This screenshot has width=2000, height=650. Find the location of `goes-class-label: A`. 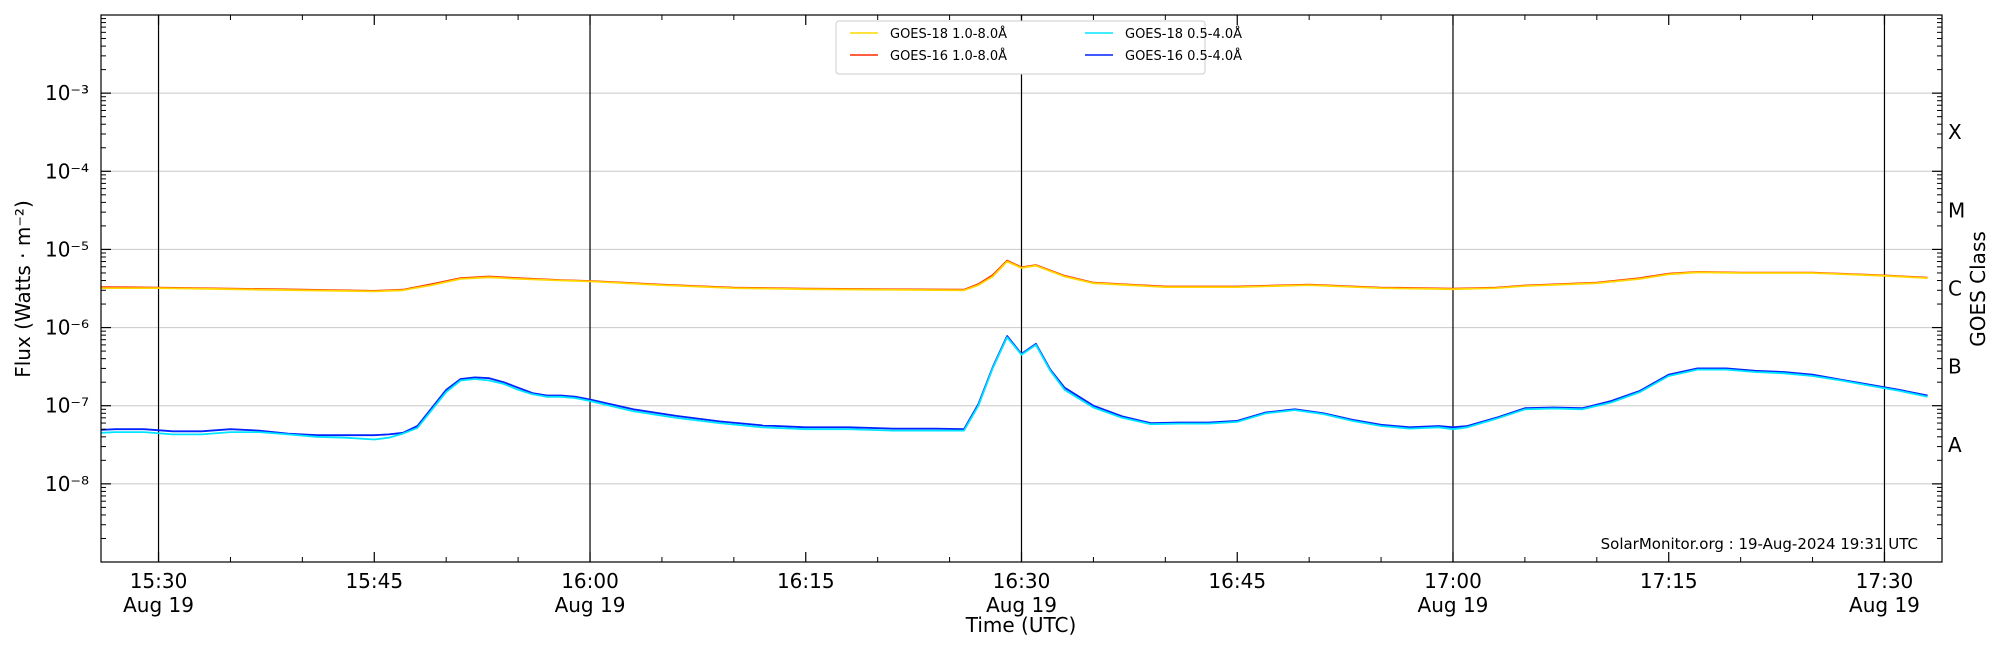

goes-class-label: A is located at coordinates (1955, 445).